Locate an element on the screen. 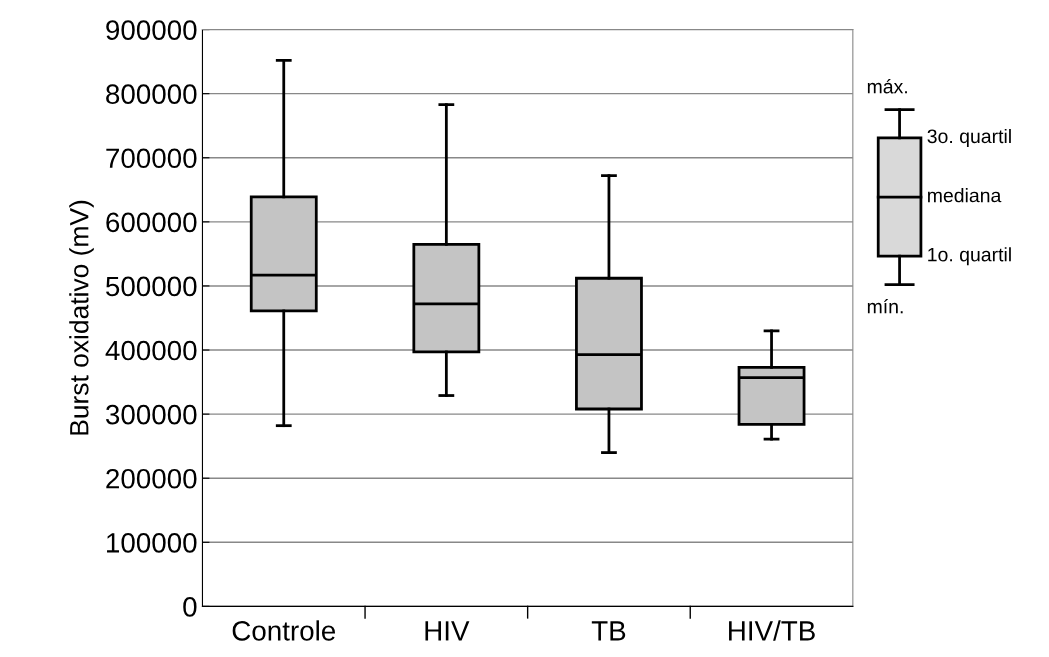  y-tick-label: 800000 is located at coordinates (151, 94).